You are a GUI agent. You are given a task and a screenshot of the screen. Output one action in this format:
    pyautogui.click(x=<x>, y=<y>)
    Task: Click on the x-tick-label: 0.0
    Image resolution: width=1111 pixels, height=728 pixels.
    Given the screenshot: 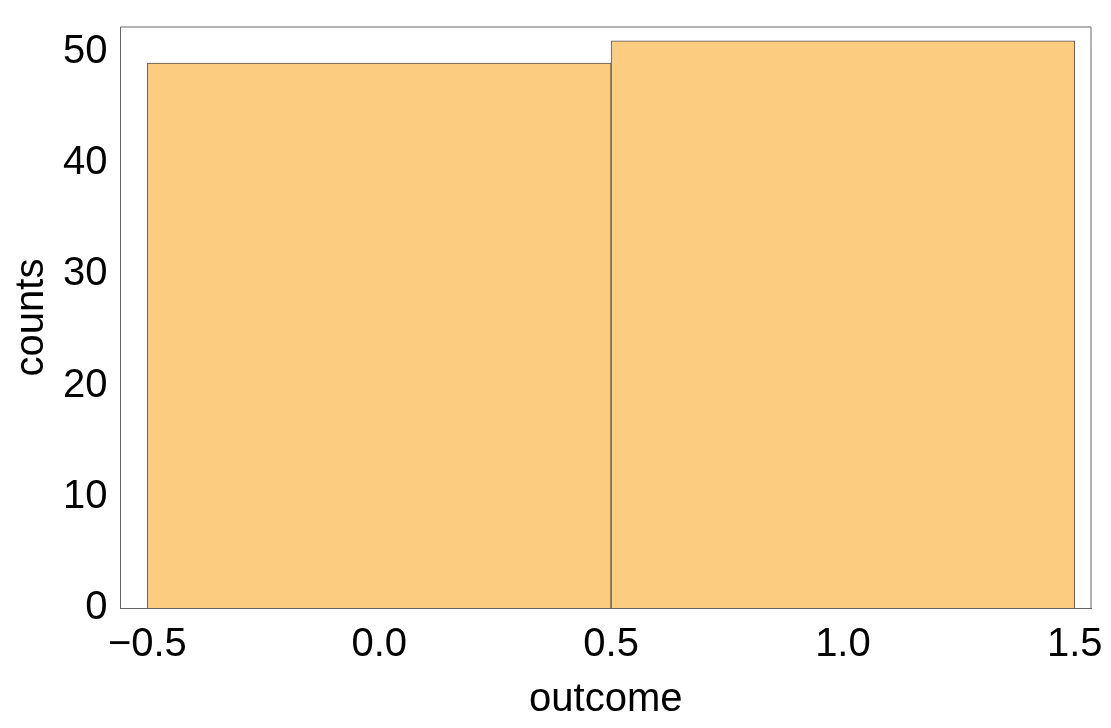 What is the action you would take?
    pyautogui.click(x=379, y=642)
    